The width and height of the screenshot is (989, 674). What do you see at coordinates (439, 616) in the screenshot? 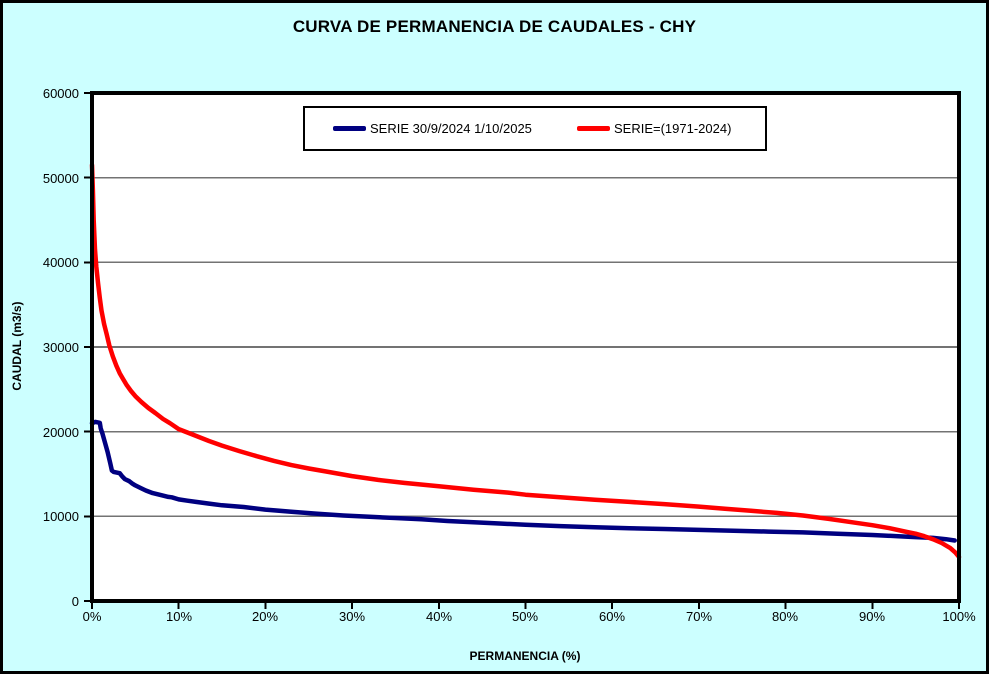
I see `x-tick-label: 40%` at bounding box center [439, 616].